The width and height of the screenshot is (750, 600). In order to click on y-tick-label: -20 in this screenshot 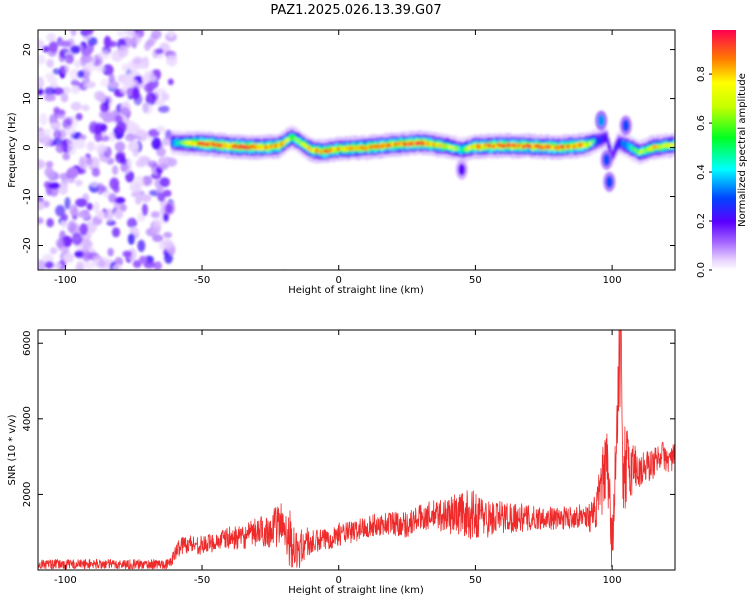, I will do `click(27, 245)`.